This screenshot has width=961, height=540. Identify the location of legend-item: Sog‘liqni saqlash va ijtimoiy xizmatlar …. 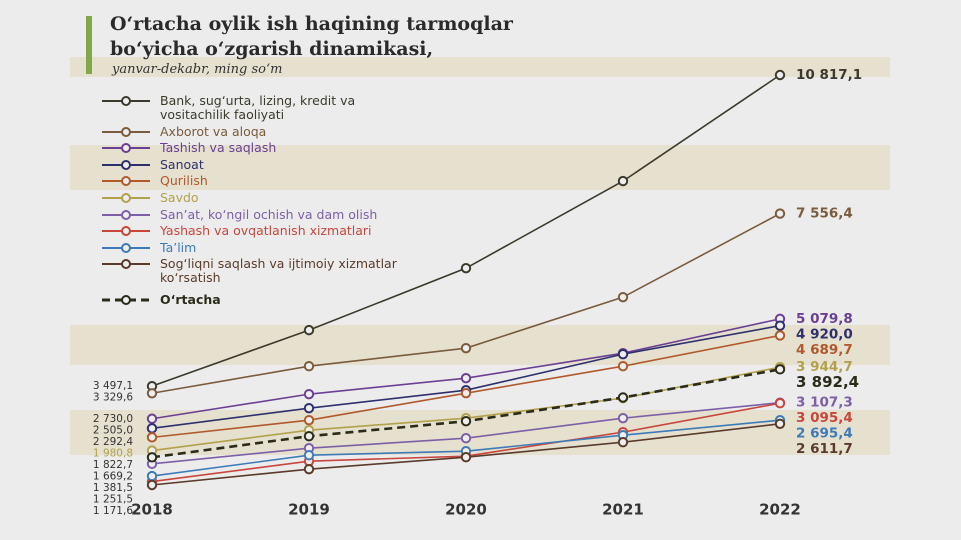
(270, 271).